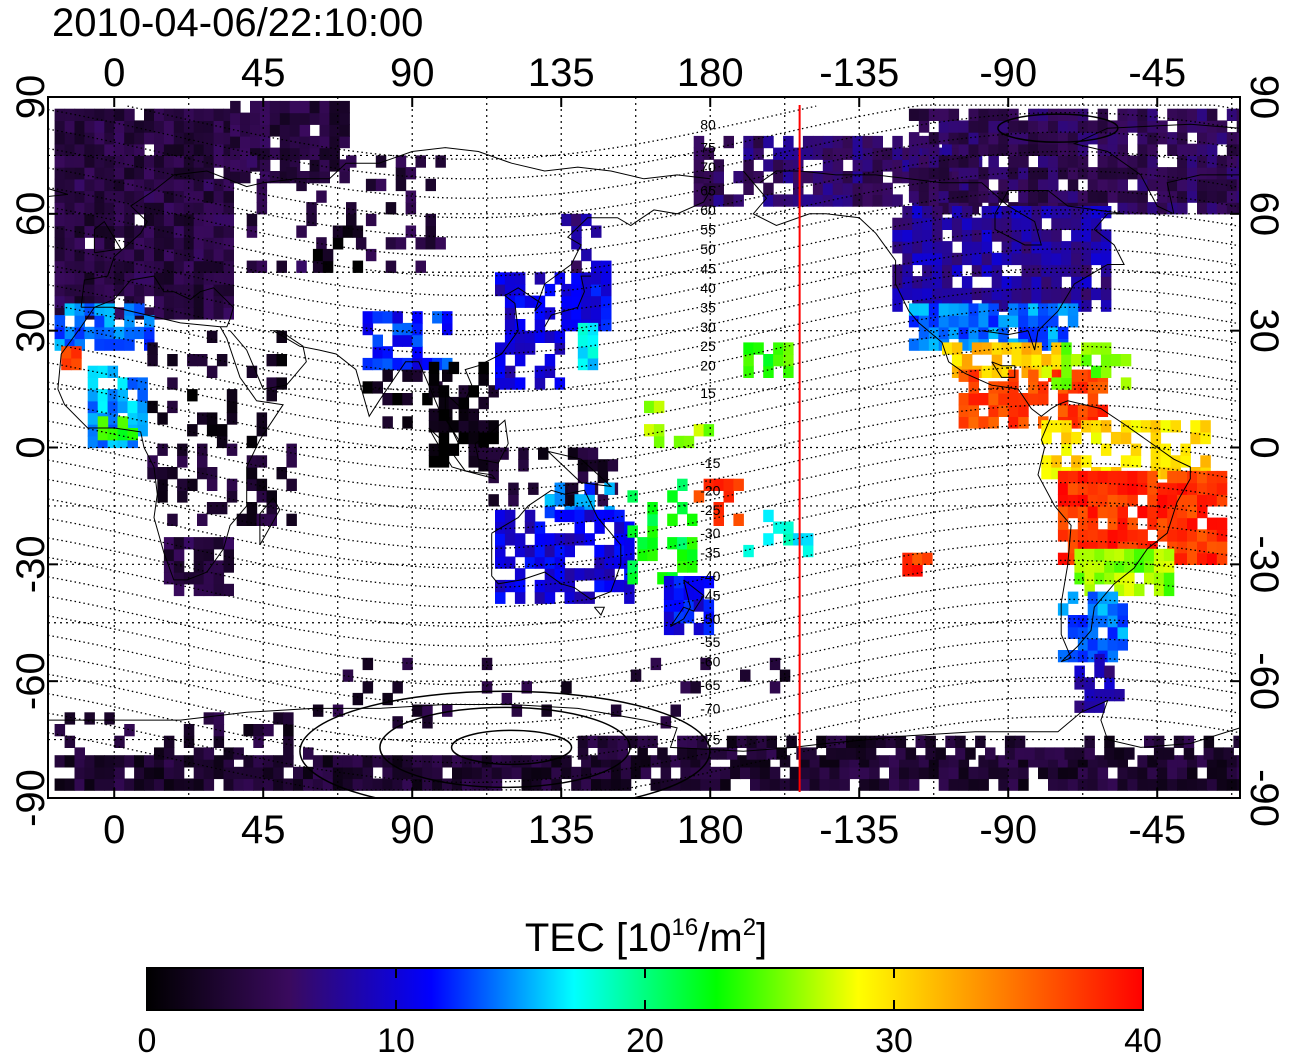 This screenshot has height=1057, width=1292. I want to click on contour-line, so click(644, 272).